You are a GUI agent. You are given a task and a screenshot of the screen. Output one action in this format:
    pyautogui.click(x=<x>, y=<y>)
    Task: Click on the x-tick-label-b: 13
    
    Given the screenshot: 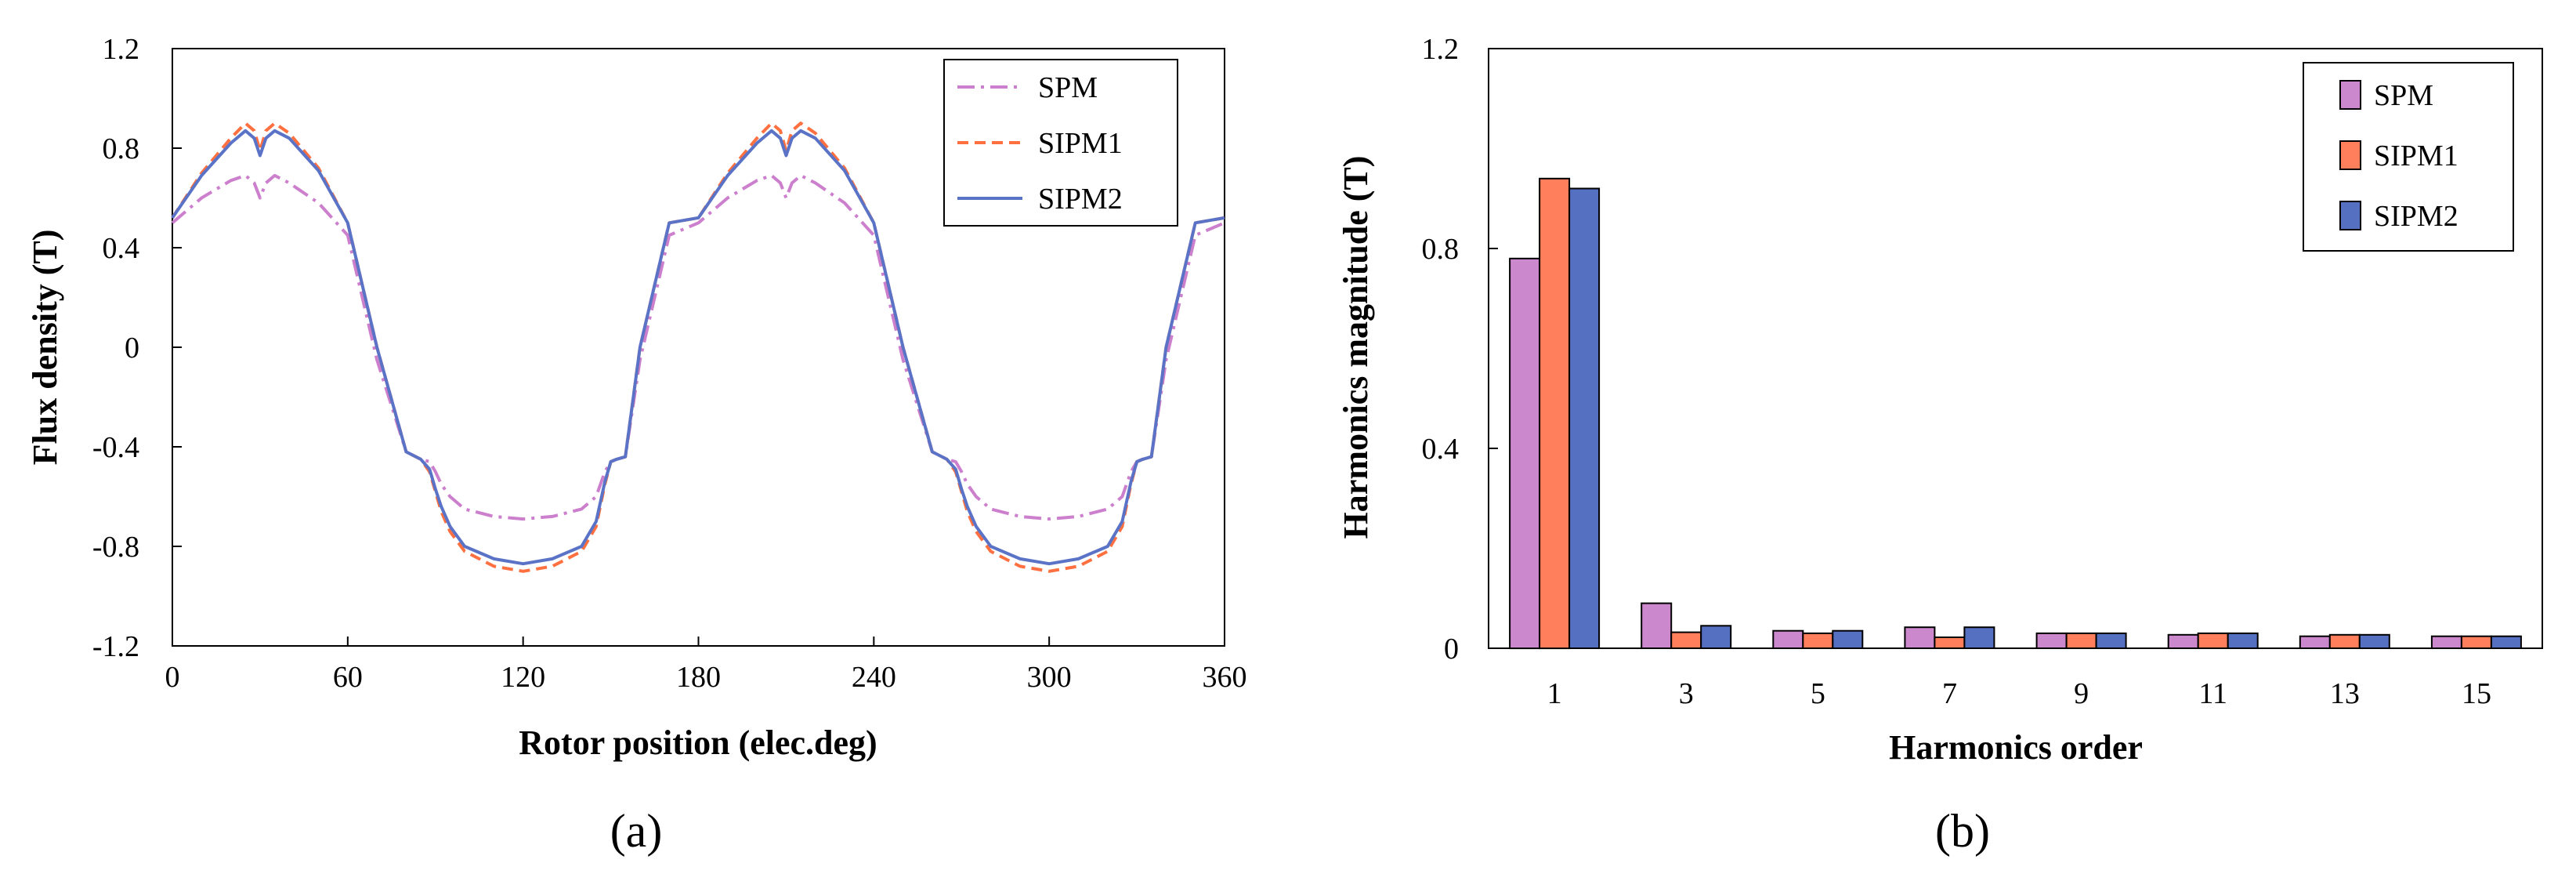 What is the action you would take?
    pyautogui.click(x=2345, y=693)
    